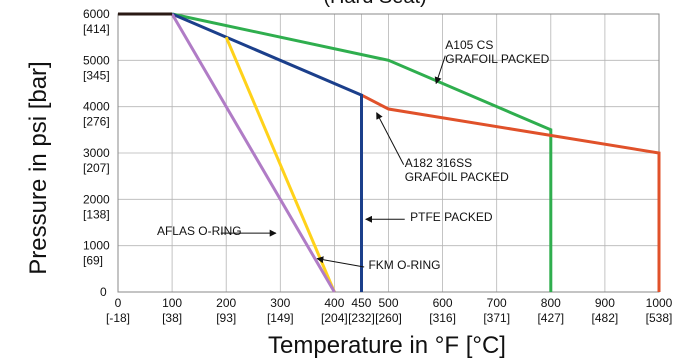 This screenshot has width=693, height=360. Describe the element at coordinates (96, 246) in the screenshot. I see `y-tick-label-1000: 1000` at that location.